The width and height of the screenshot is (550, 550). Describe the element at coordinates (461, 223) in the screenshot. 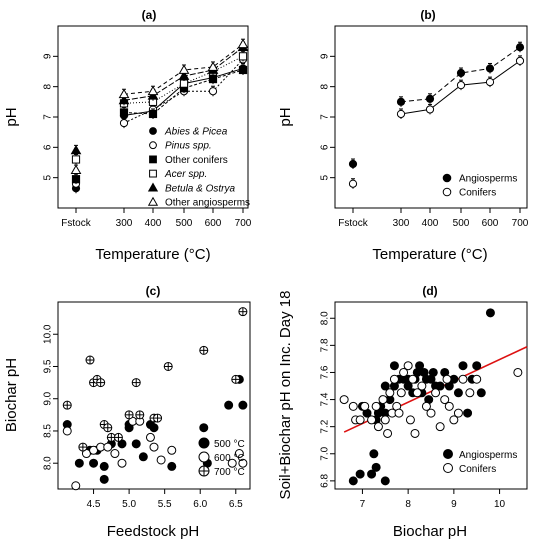

I see `xtick-label-500: 500` at that location.